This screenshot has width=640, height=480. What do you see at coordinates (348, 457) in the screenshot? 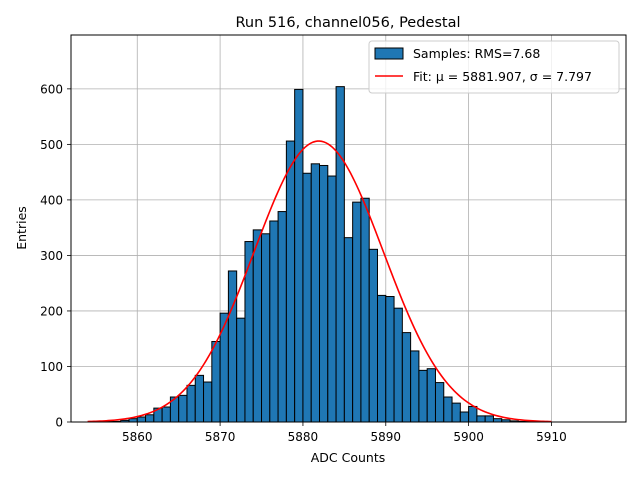
I see `x-axis-label: ADC Counts` at bounding box center [348, 457].